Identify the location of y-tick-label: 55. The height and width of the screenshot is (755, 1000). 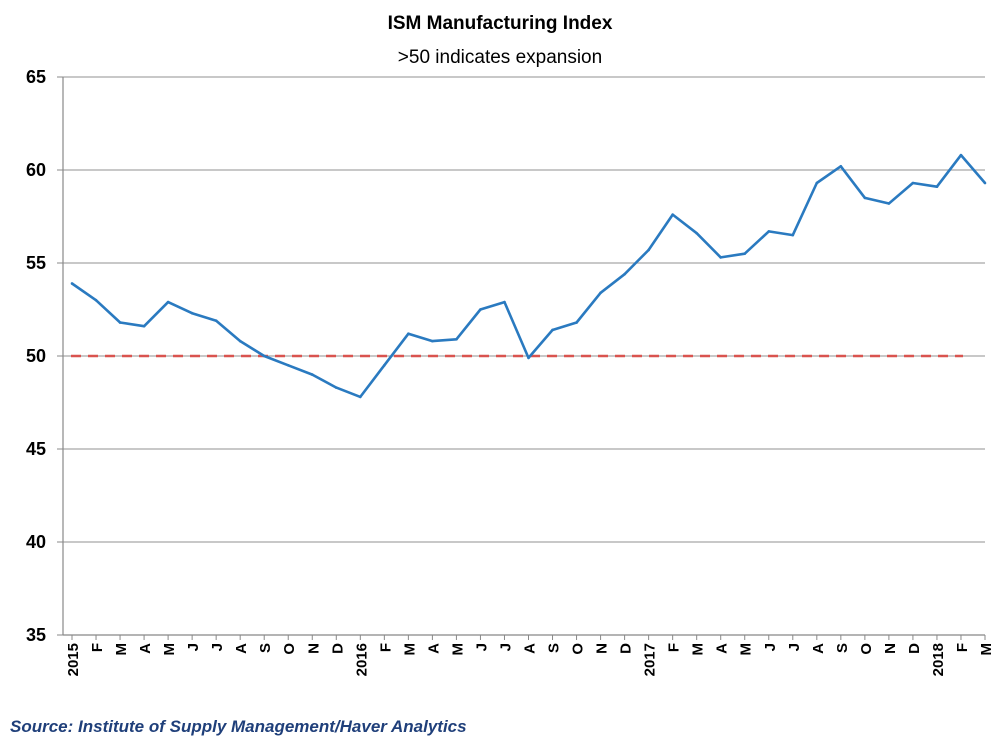
(36, 263).